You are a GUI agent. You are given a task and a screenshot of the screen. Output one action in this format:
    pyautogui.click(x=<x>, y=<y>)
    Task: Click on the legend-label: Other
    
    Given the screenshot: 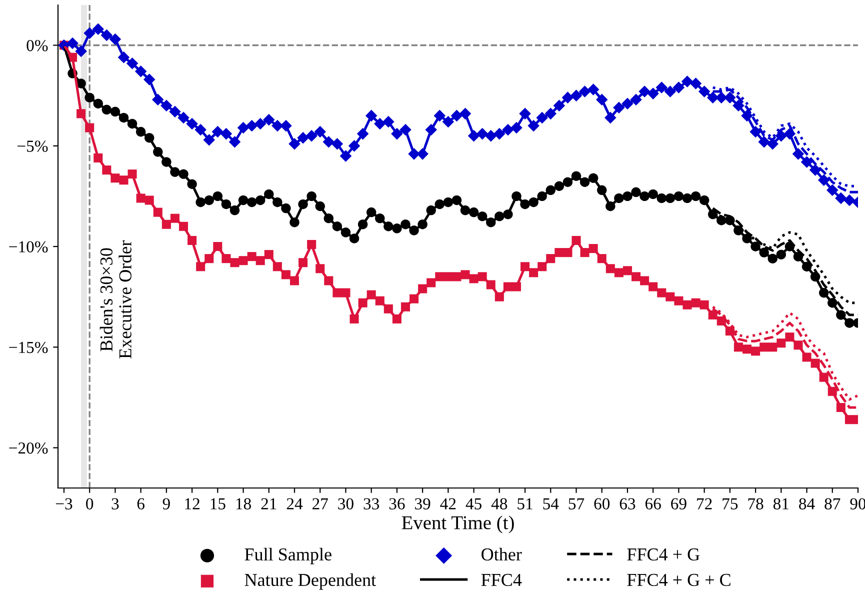 What is the action you would take?
    pyautogui.click(x=502, y=554)
    